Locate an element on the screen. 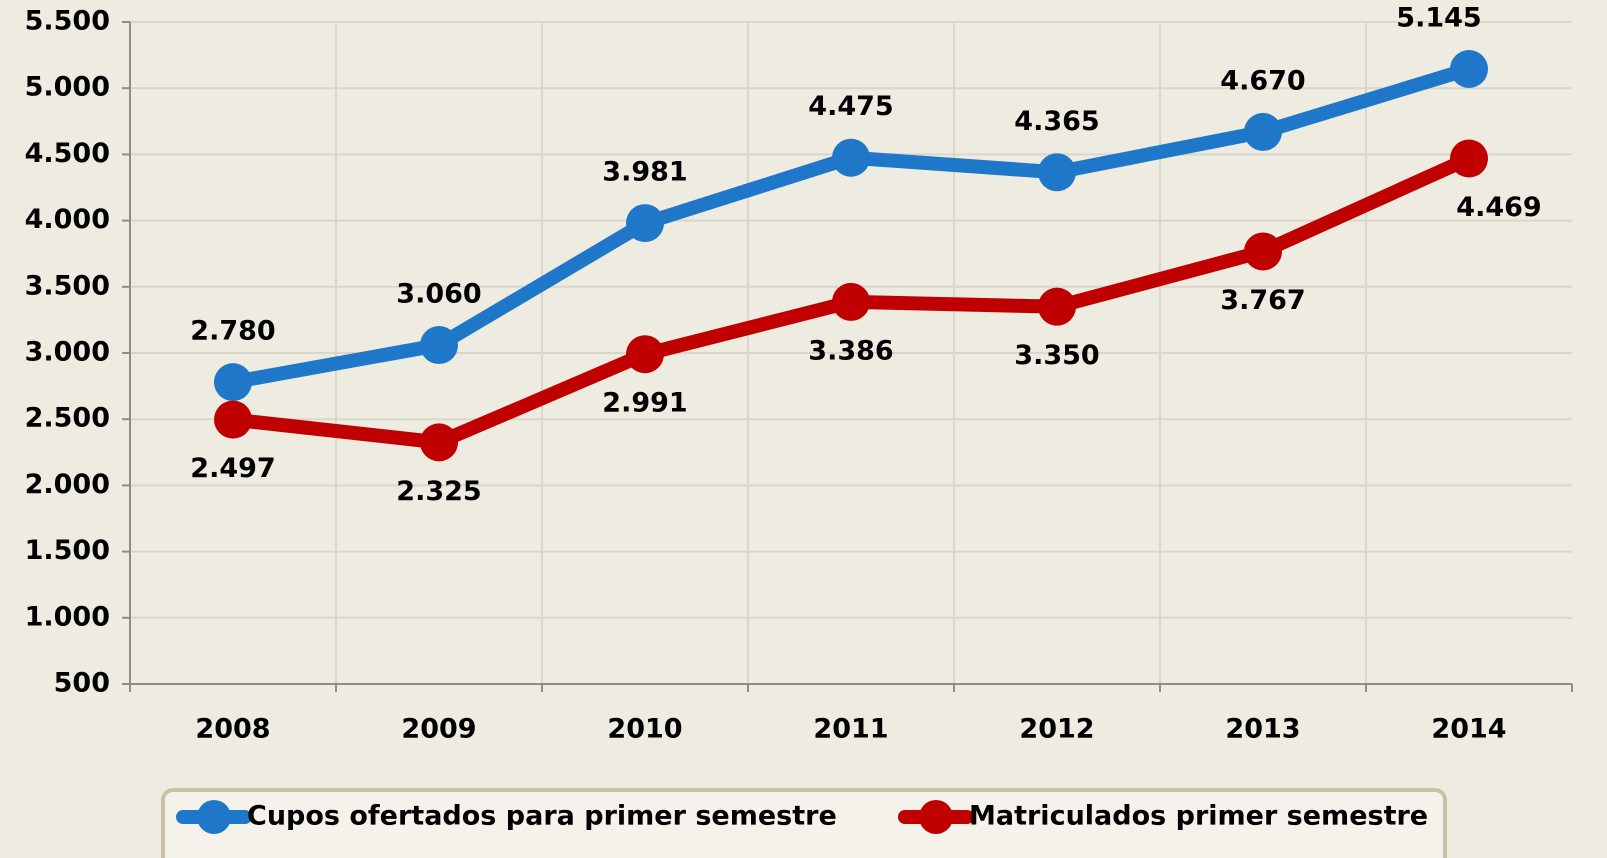 This screenshot has width=1607, height=858. data-label: 4.469 is located at coordinates (1498, 207).